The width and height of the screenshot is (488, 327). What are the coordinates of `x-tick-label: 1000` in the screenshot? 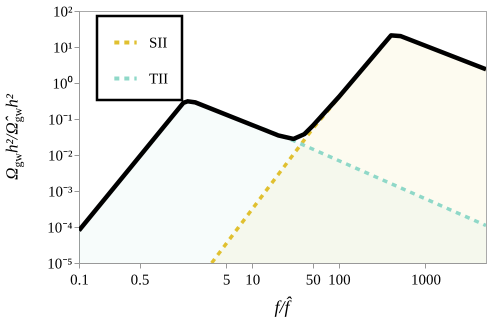 It's located at (425, 280).